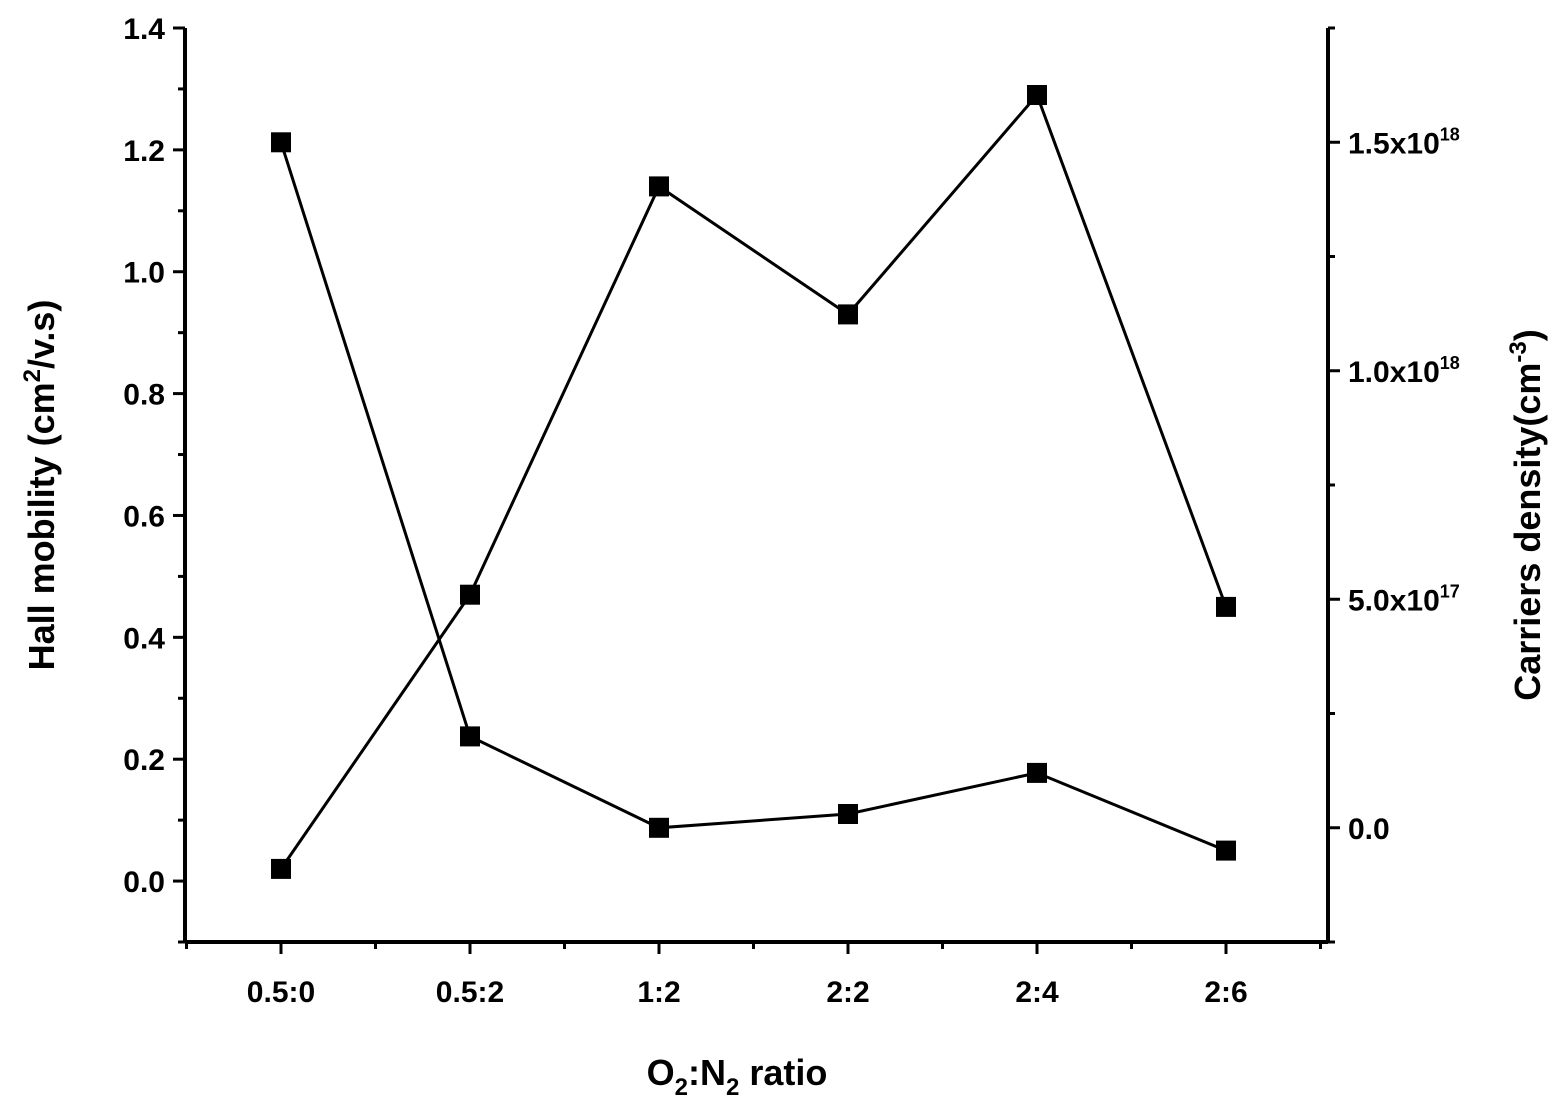 The image size is (1558, 1111). What do you see at coordinates (144, 29) in the screenshot?
I see `left-tick-label: 1.4` at bounding box center [144, 29].